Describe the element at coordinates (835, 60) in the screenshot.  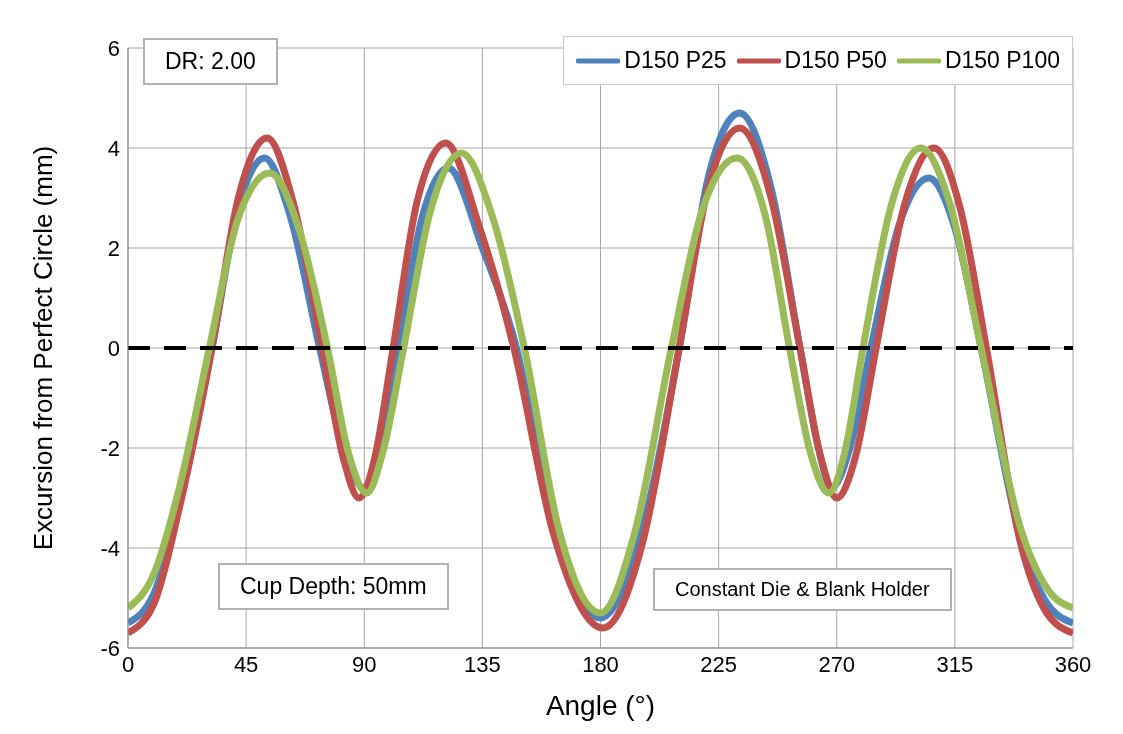
I see `legend-label: D150 P50` at that location.